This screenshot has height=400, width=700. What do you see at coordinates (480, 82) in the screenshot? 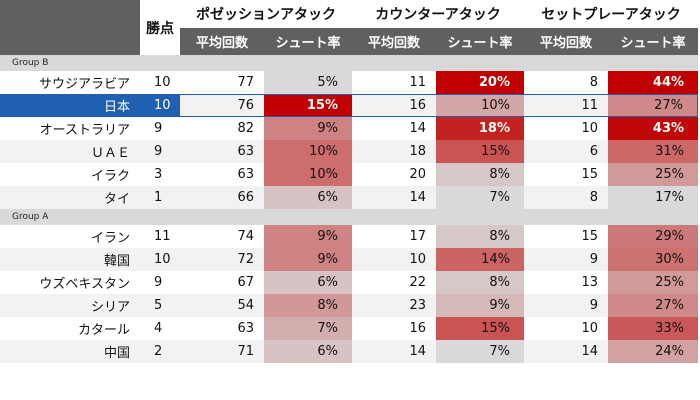
I see `counter-rate-cell: 20%` at bounding box center [480, 82].